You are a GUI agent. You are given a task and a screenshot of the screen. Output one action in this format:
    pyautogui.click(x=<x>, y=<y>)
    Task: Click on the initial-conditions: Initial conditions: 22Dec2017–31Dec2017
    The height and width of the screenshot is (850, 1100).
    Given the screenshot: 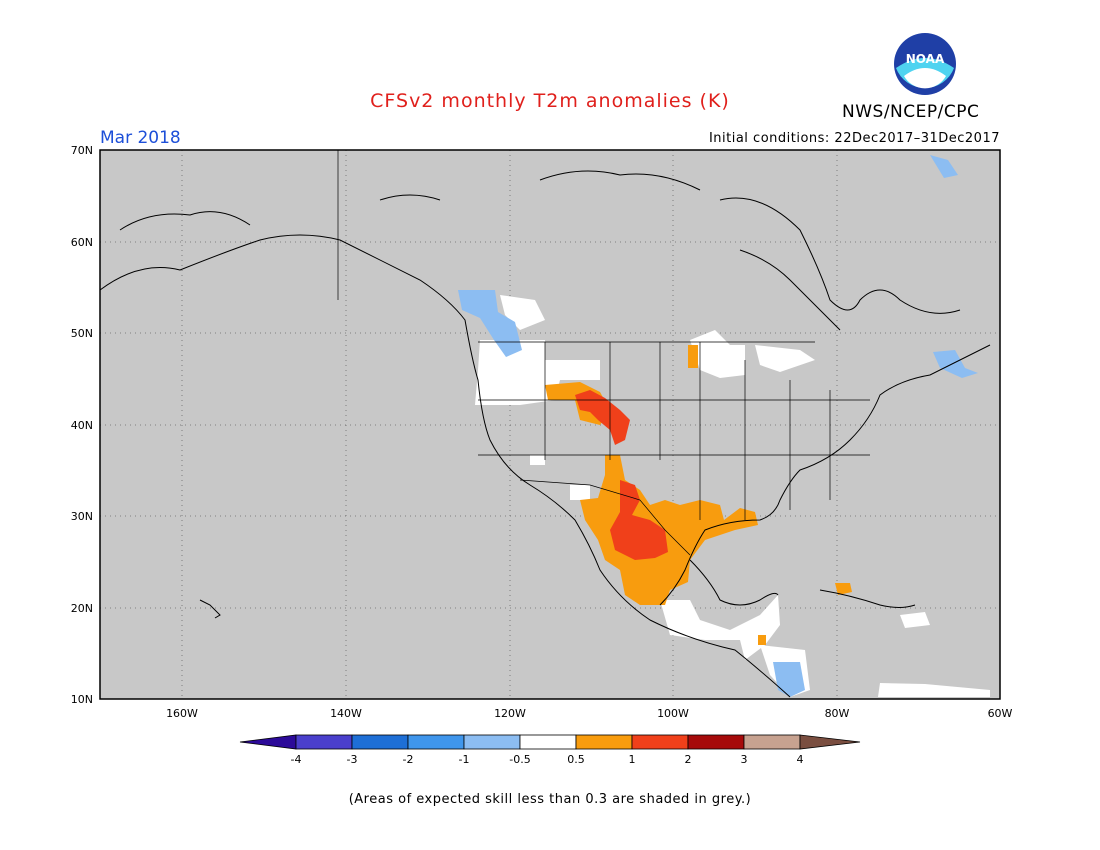 What is the action you would take?
    pyautogui.click(x=854, y=138)
    